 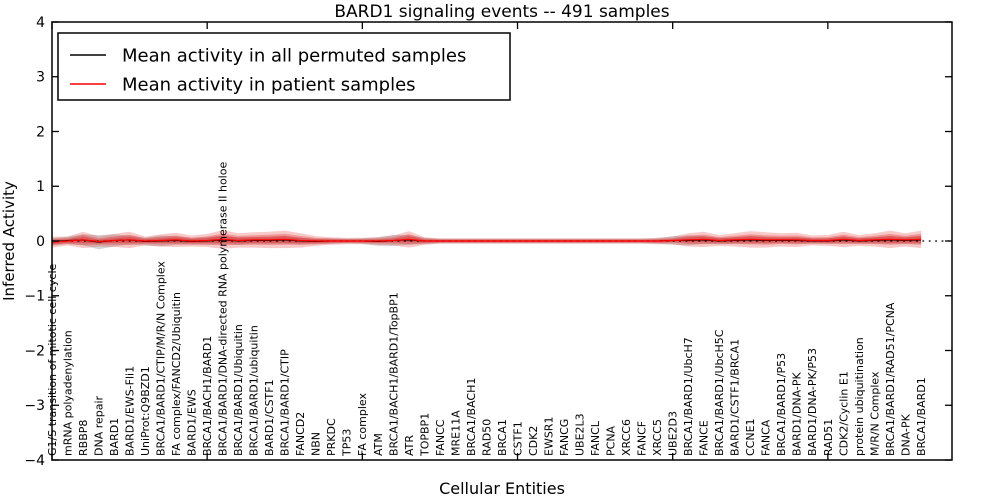 What do you see at coordinates (254, 390) in the screenshot?
I see `x-tick-label: BRCA1/BARD1/ubiquitin` at bounding box center [254, 390].